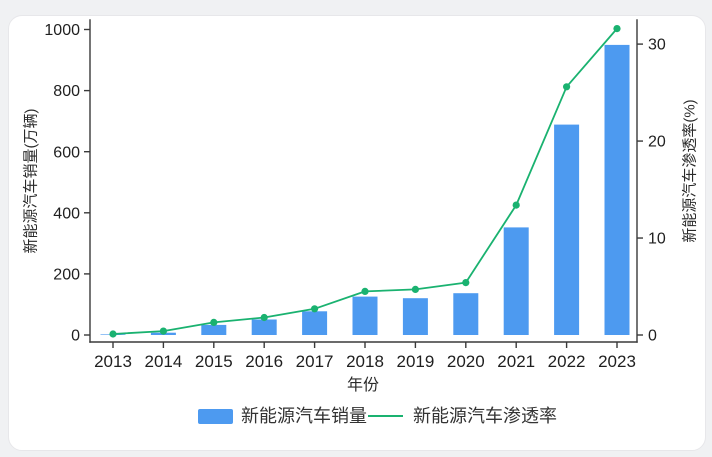 This screenshot has height=457, width=712. Describe the element at coordinates (304, 416) in the screenshot. I see `legend-sales-label: 新能源汽车销量` at that location.